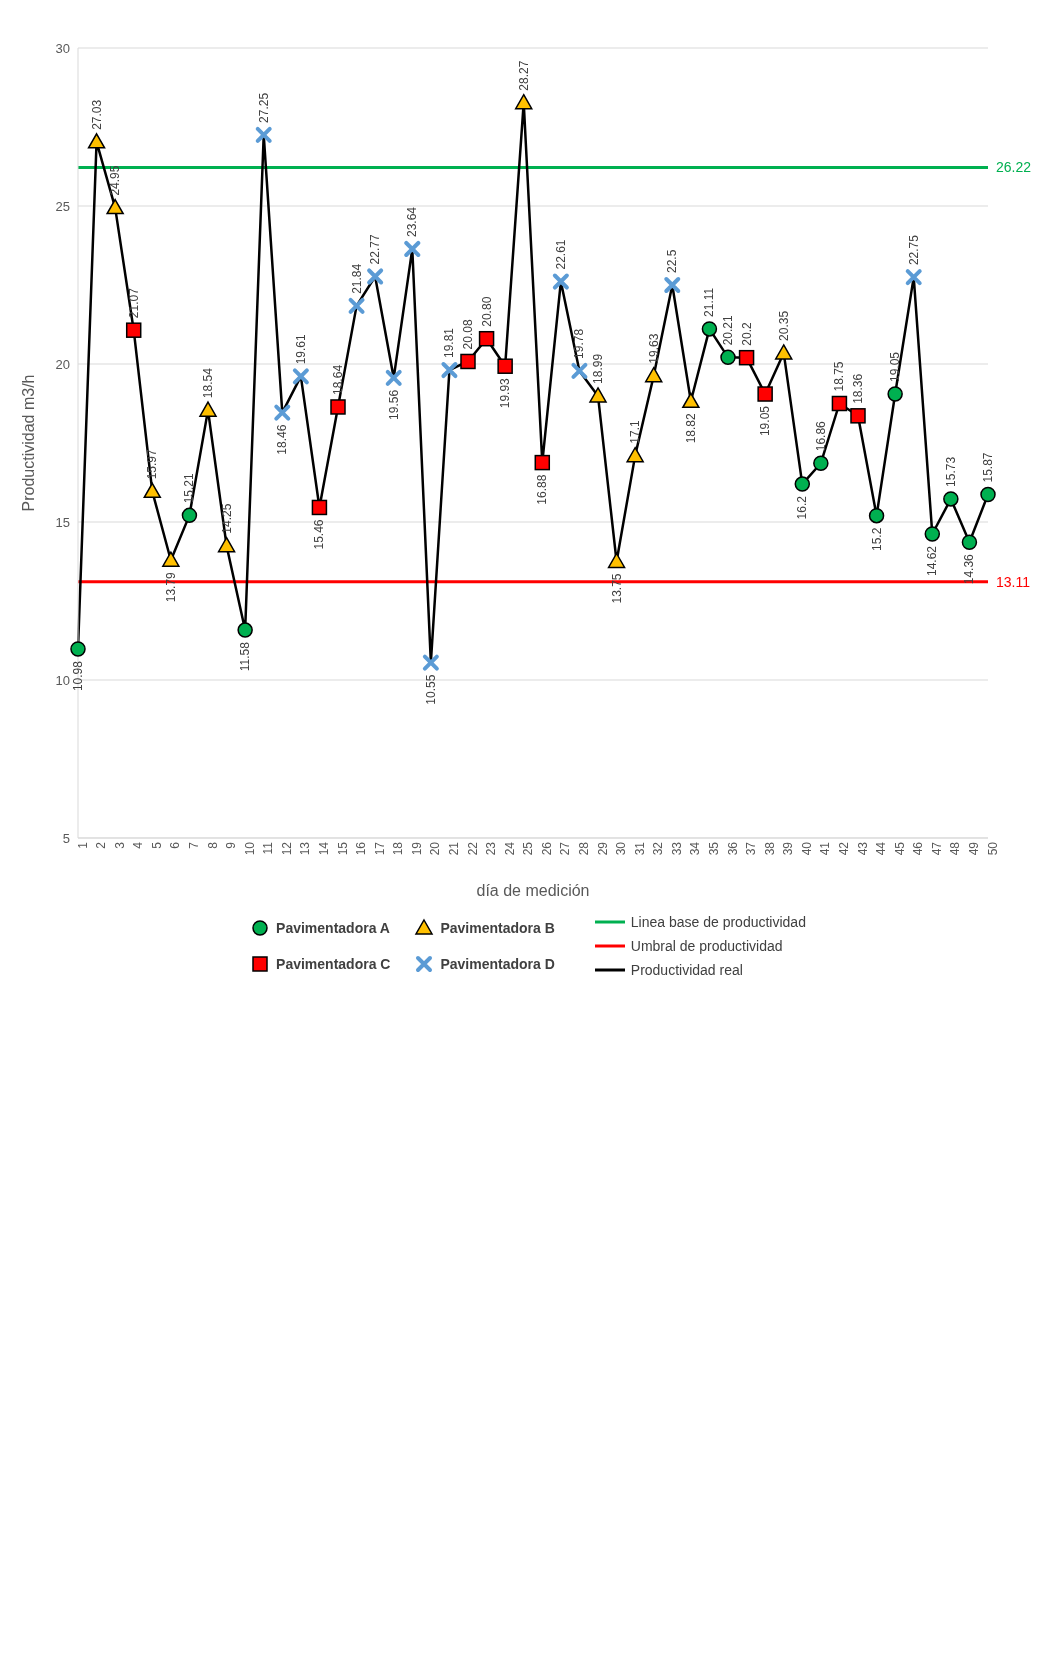 This screenshot has width=1061, height=1669. What do you see at coordinates (672, 261) in the screenshot?
I see `data-label: 22.5` at bounding box center [672, 261].